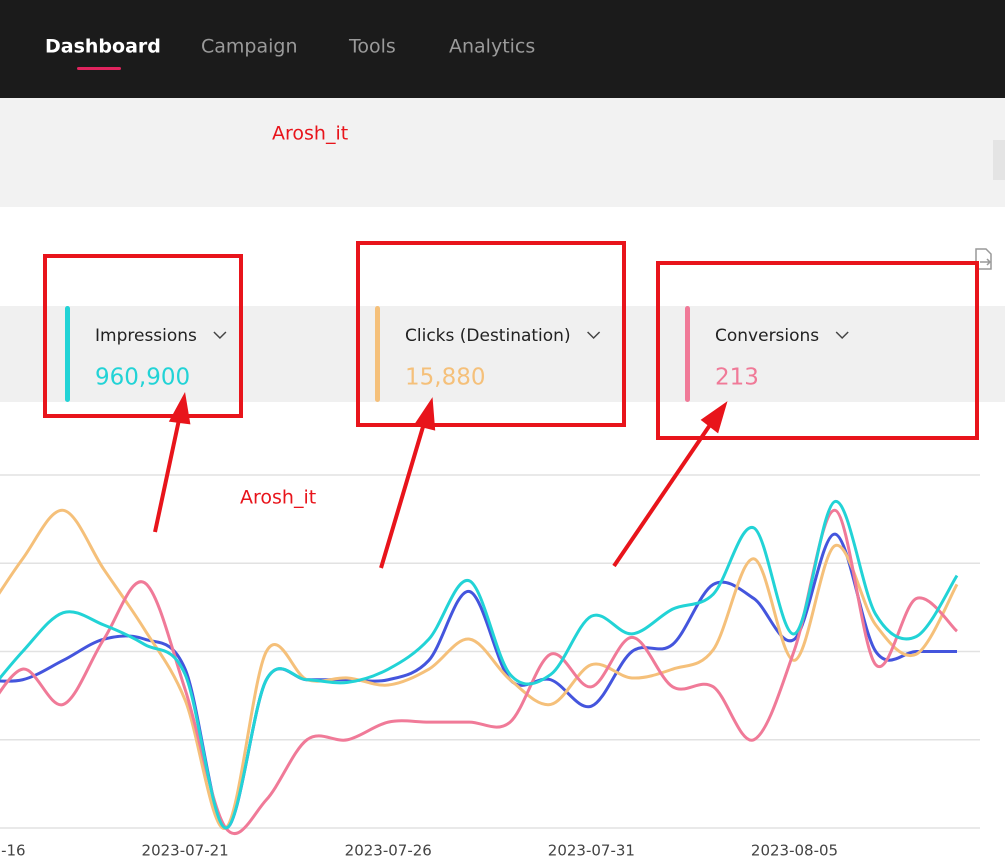  What do you see at coordinates (99, 68) in the screenshot?
I see `nav-underline` at bounding box center [99, 68].